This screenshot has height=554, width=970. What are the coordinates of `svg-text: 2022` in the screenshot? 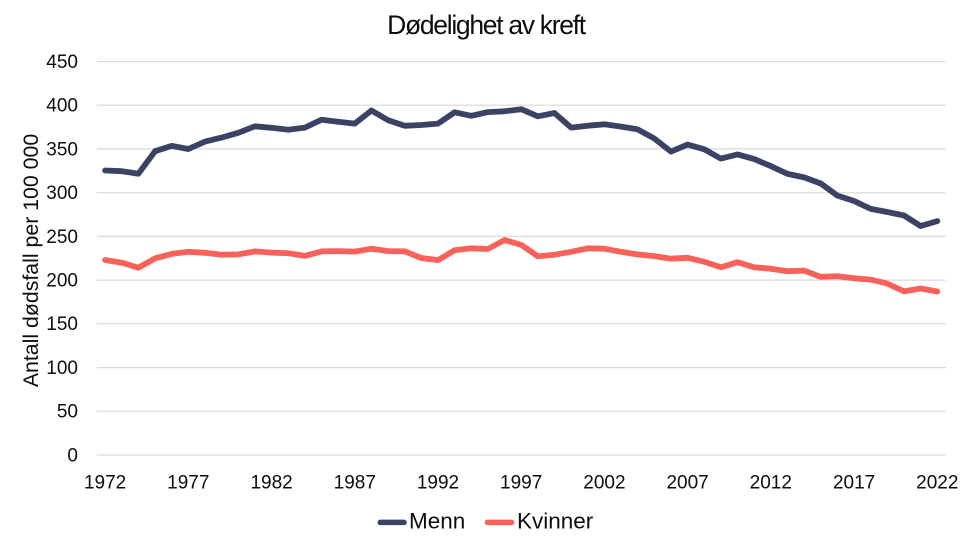 It's located at (937, 483).